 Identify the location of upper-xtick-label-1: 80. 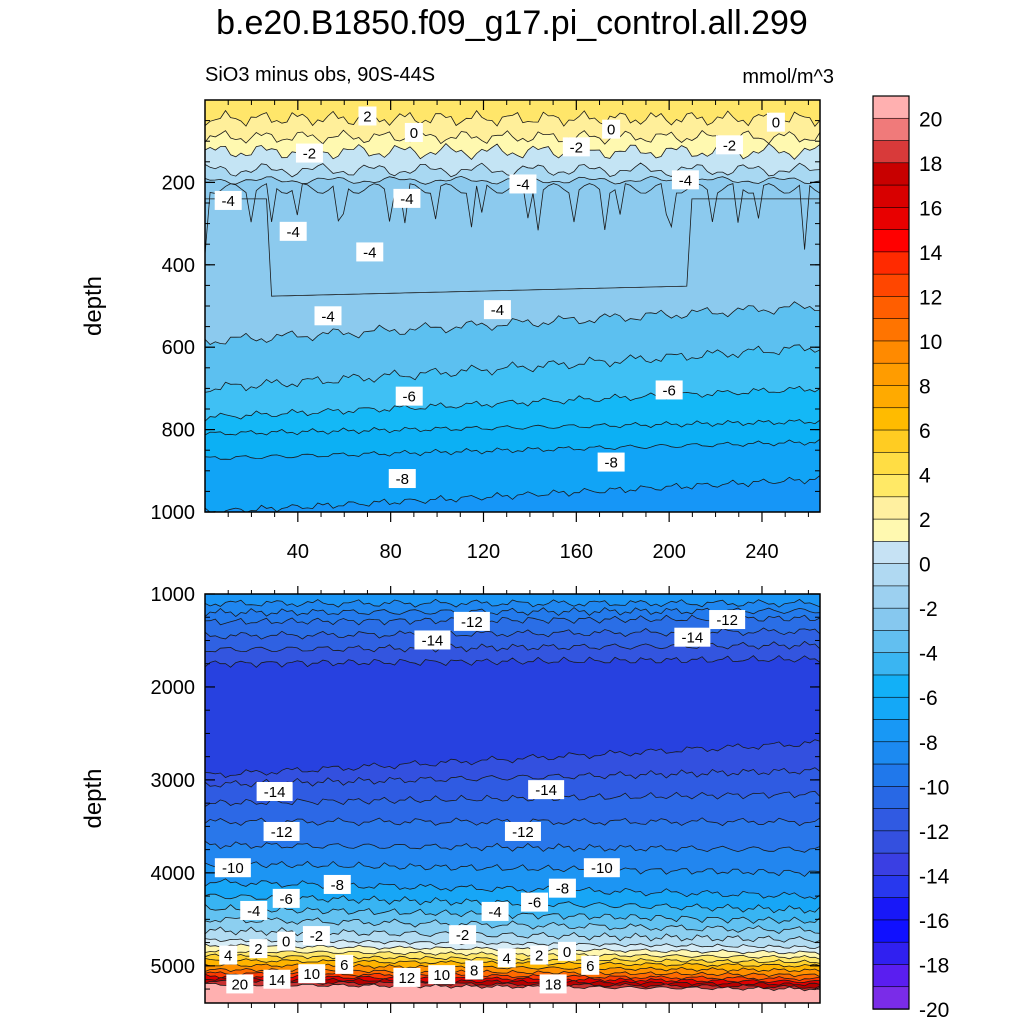
(391, 552).